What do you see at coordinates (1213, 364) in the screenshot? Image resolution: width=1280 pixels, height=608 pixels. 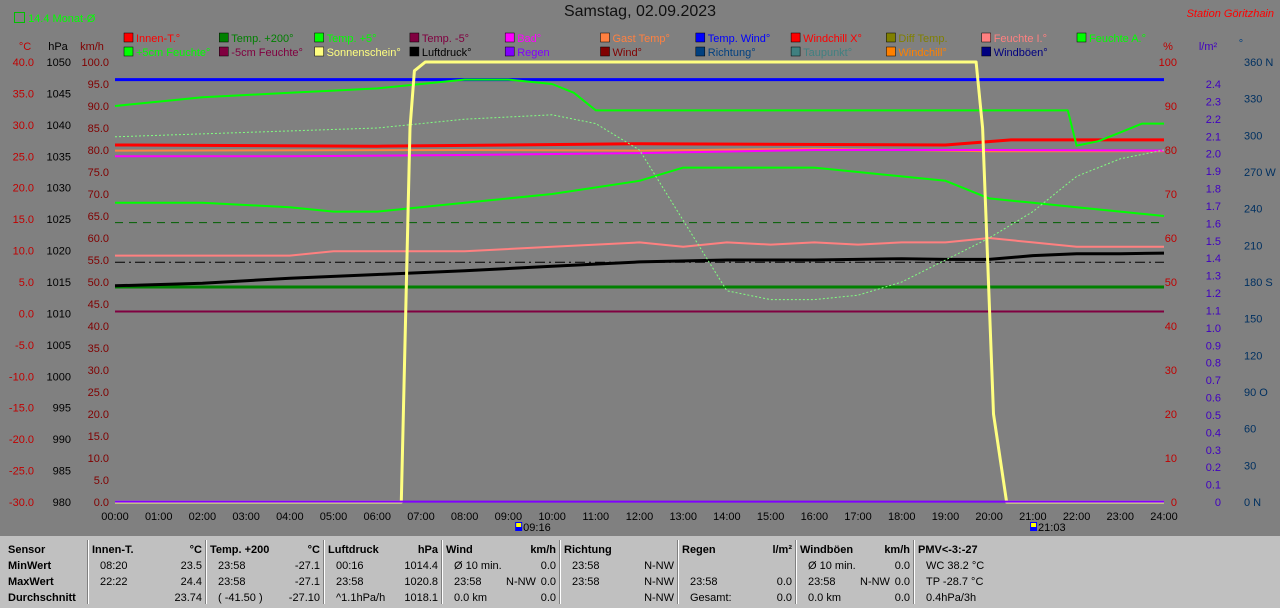 I see `rain-tick: 0.8` at bounding box center [1213, 364].